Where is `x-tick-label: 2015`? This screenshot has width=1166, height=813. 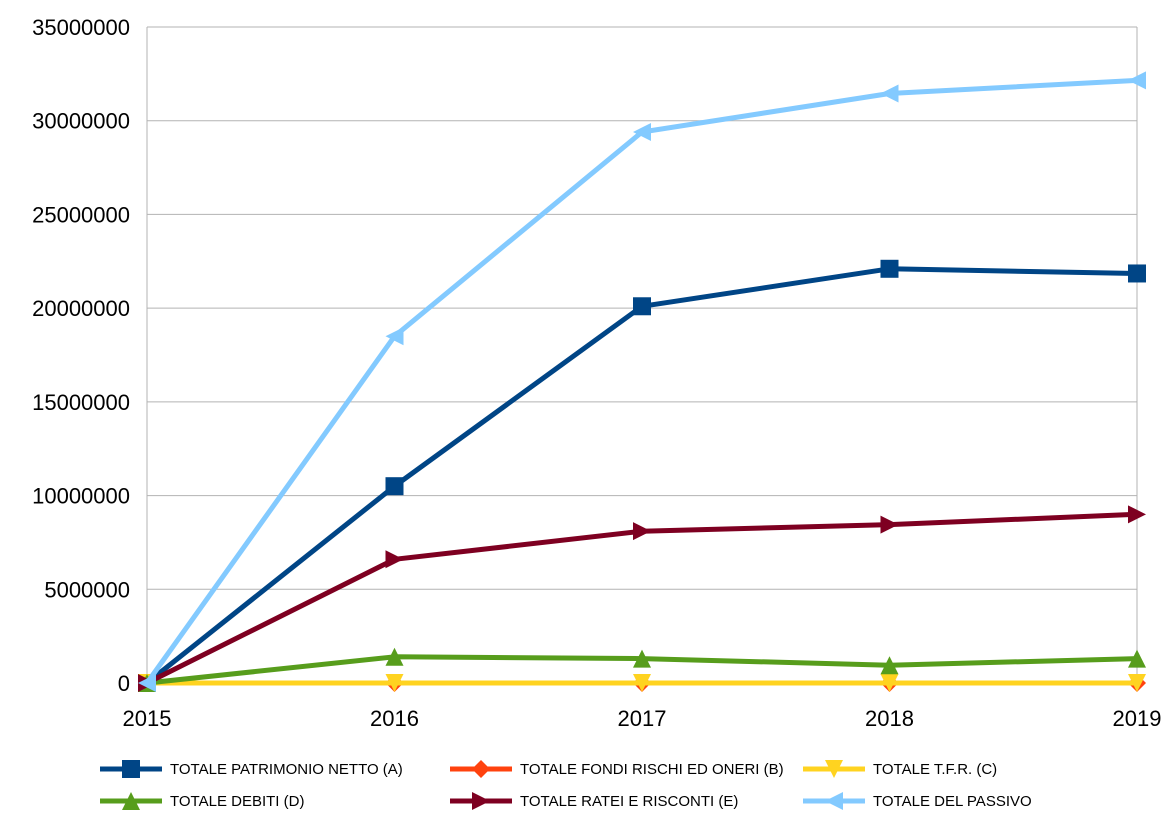
x-tick-label: 2015 is located at coordinates (147, 718).